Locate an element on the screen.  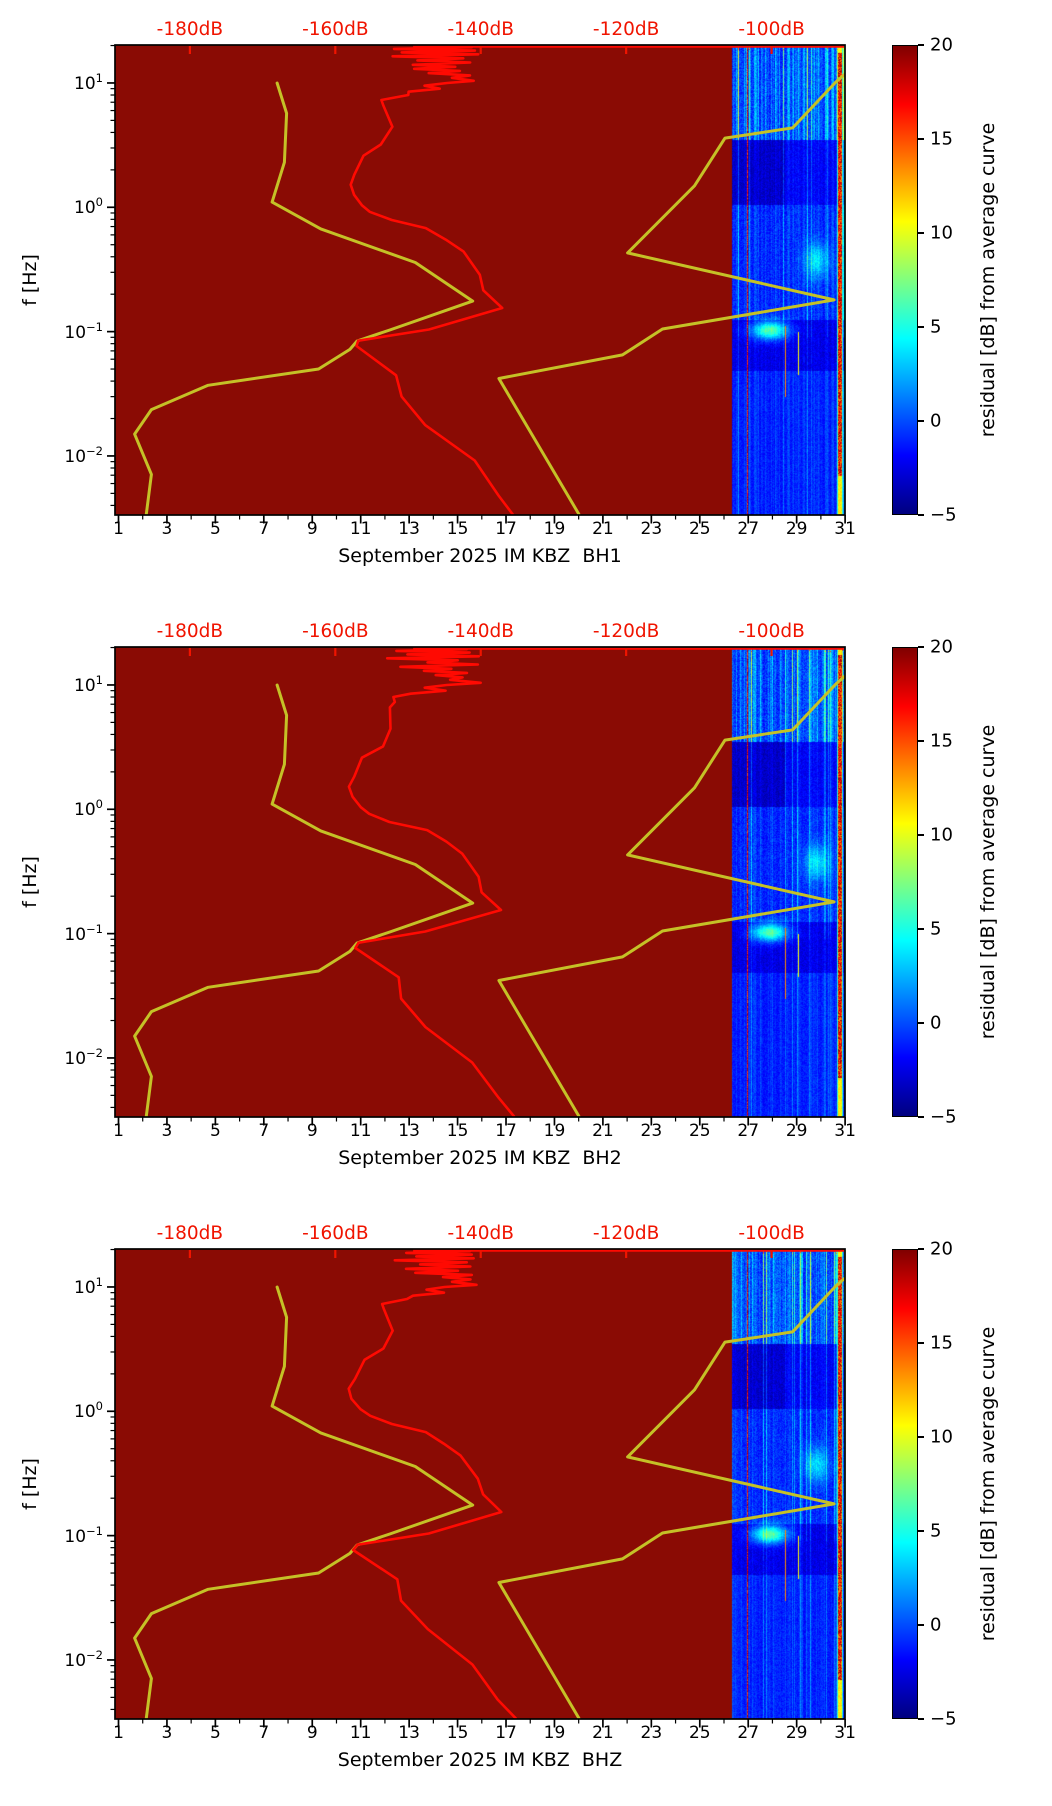
x-axis-label: September 2025 IM KBZ BH1 is located at coordinates (480, 556).